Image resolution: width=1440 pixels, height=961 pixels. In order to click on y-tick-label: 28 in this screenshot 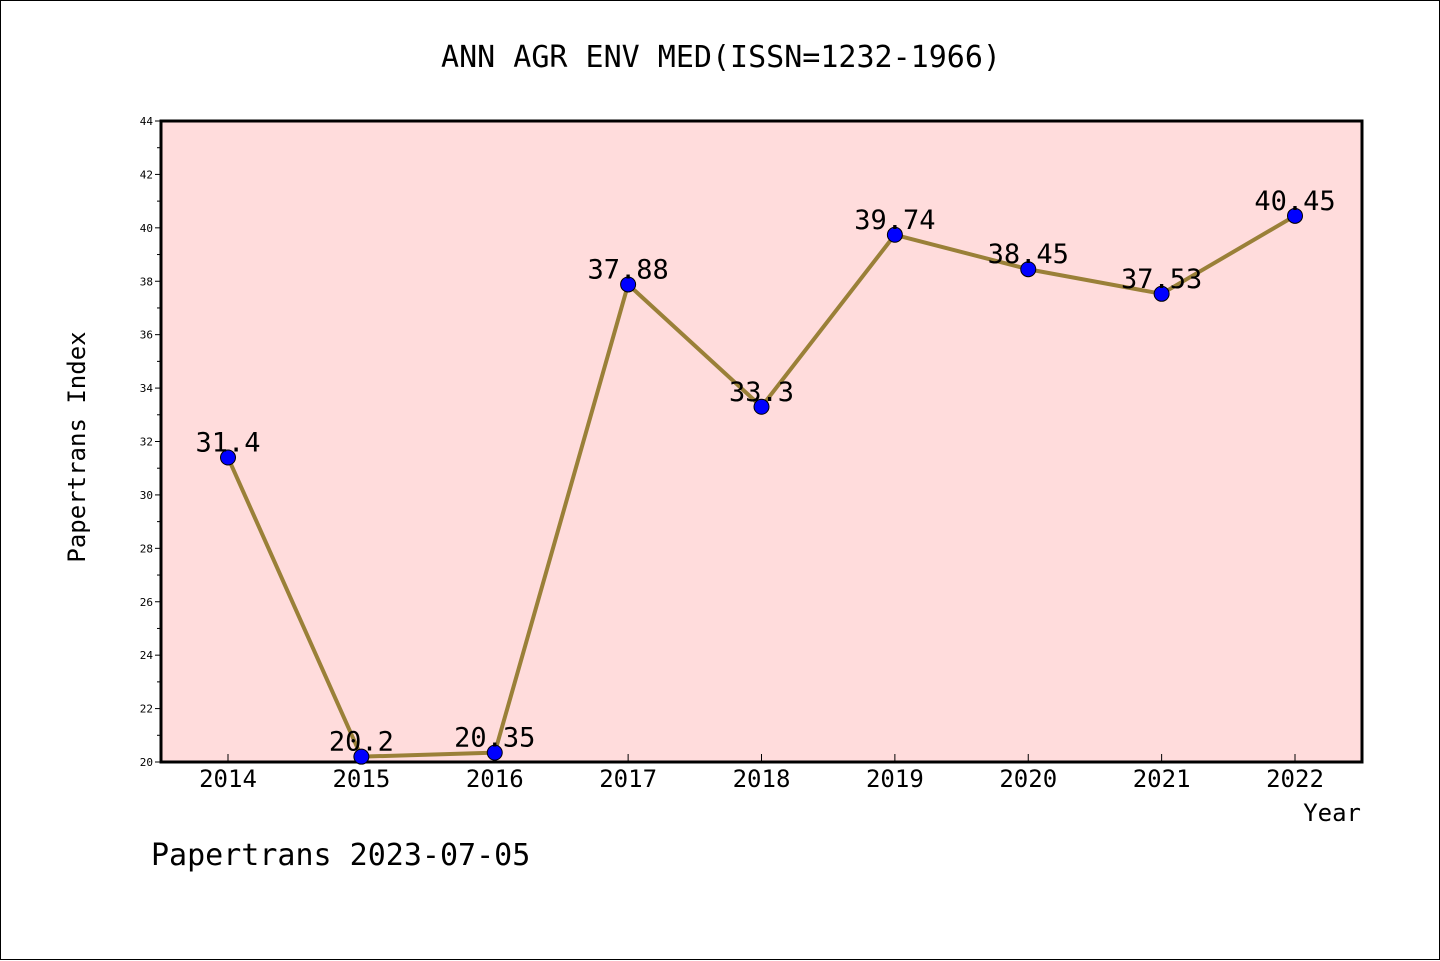, I will do `click(146, 548)`.